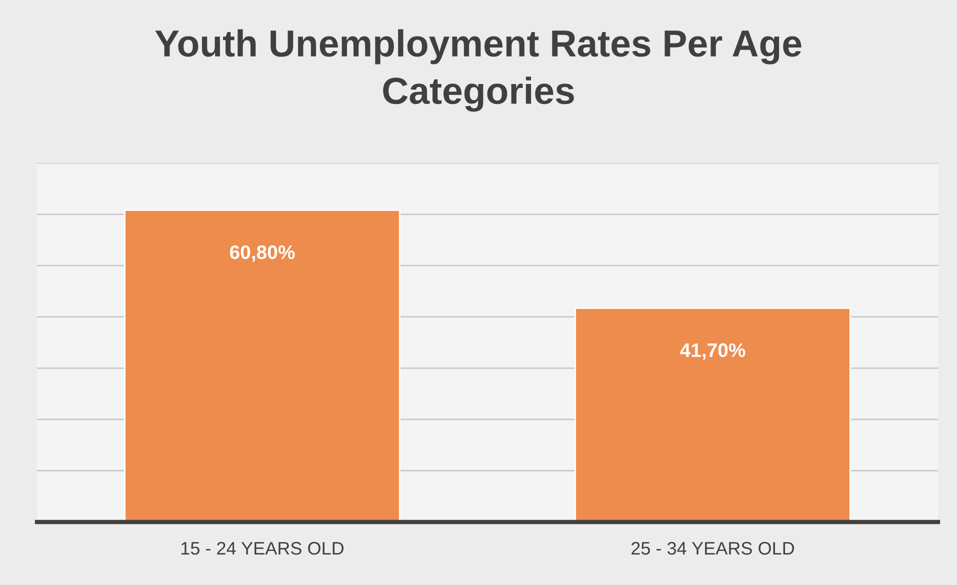 The image size is (957, 585). What do you see at coordinates (262, 253) in the screenshot?
I see `data-label: 60,80%` at bounding box center [262, 253].